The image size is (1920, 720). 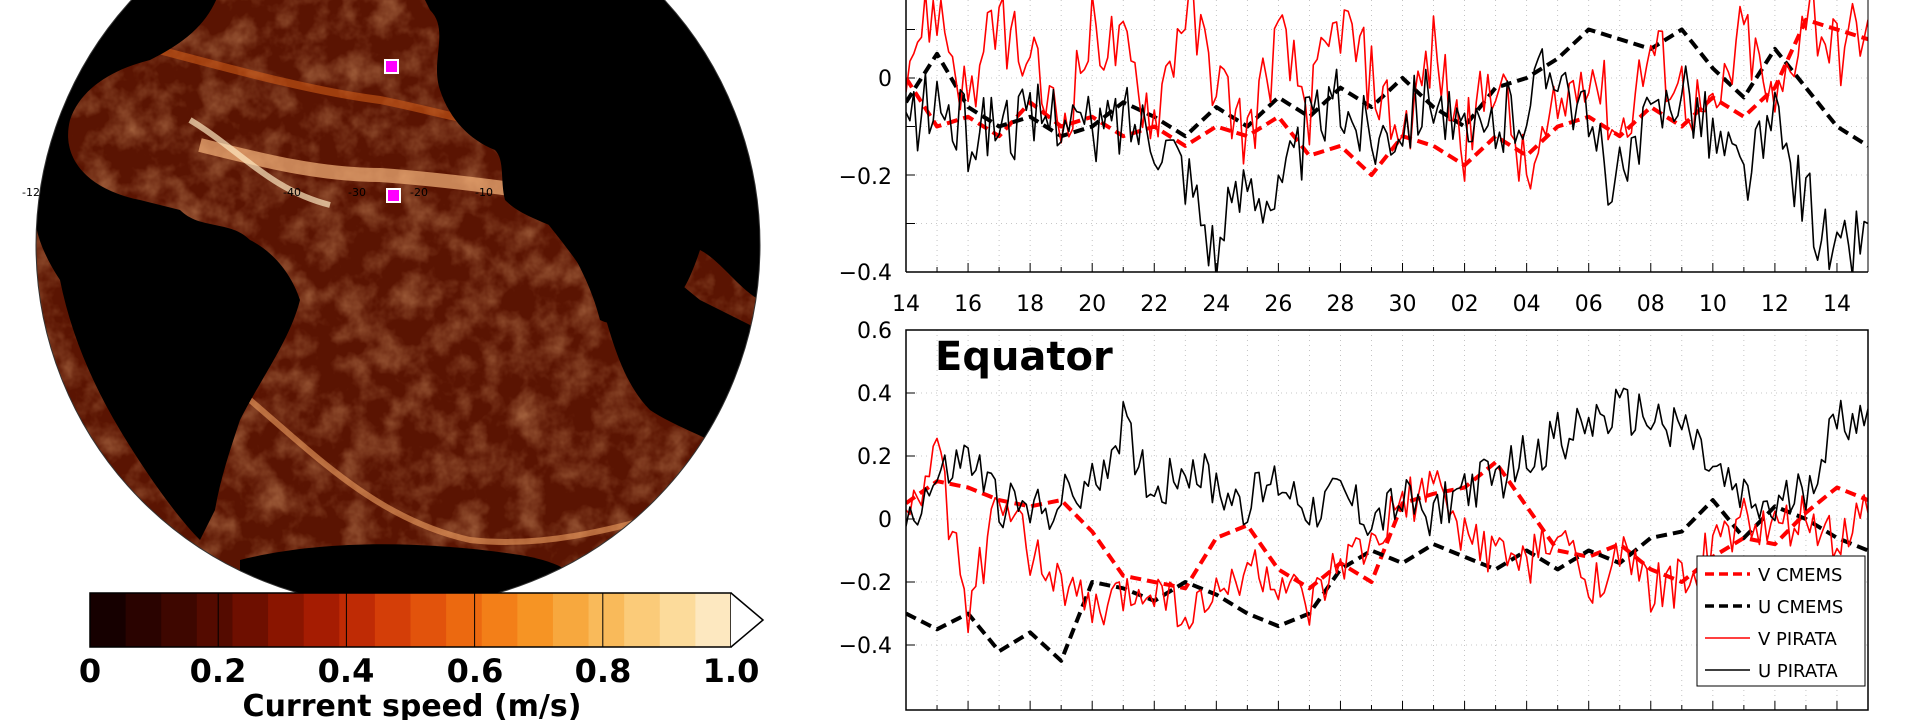 I want to click on legend-label: V PIRATA, so click(x=1797, y=639).